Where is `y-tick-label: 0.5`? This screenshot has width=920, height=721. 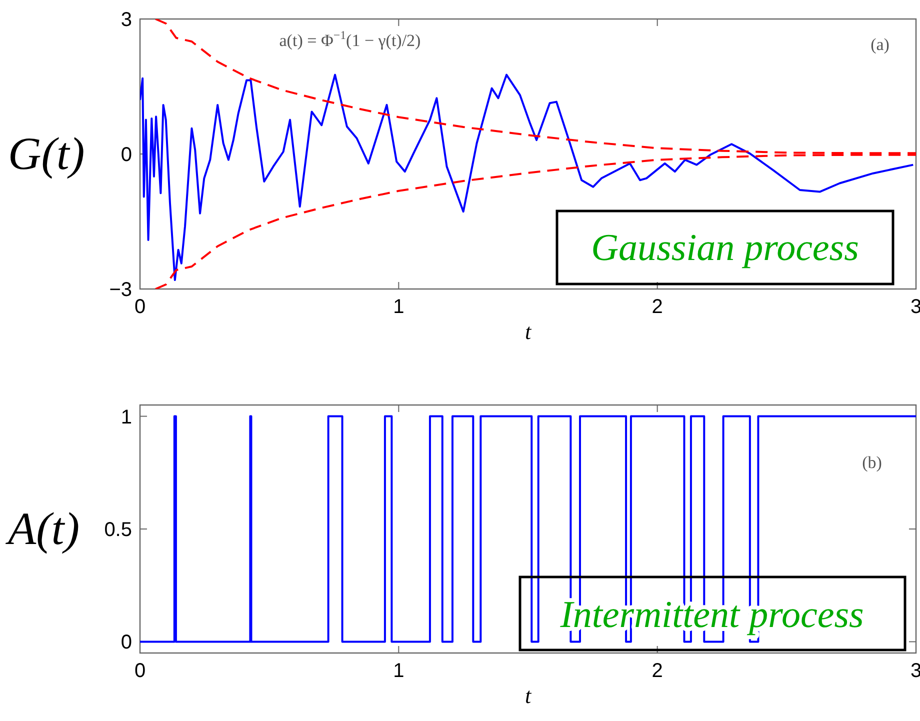
y-tick-label: 0.5 is located at coordinates (118, 530).